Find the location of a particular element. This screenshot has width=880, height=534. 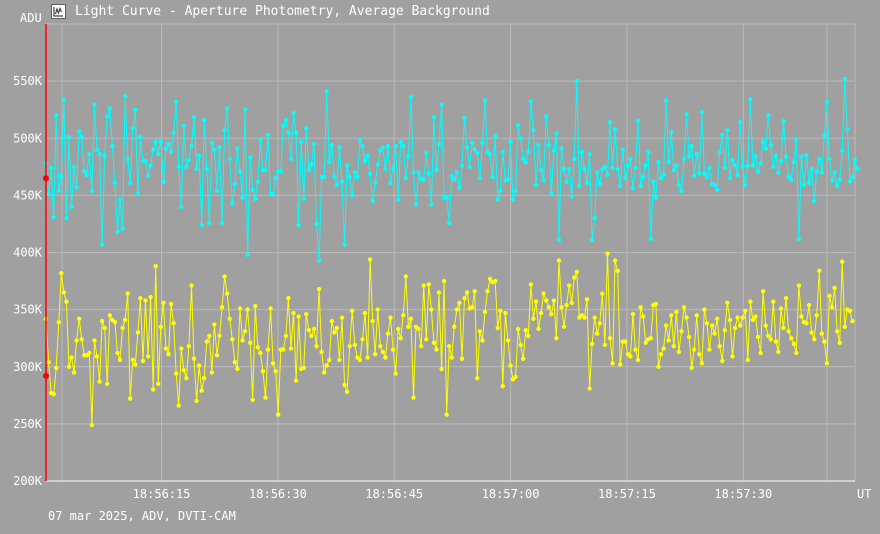

cursor-group is located at coordinates (46, 252).